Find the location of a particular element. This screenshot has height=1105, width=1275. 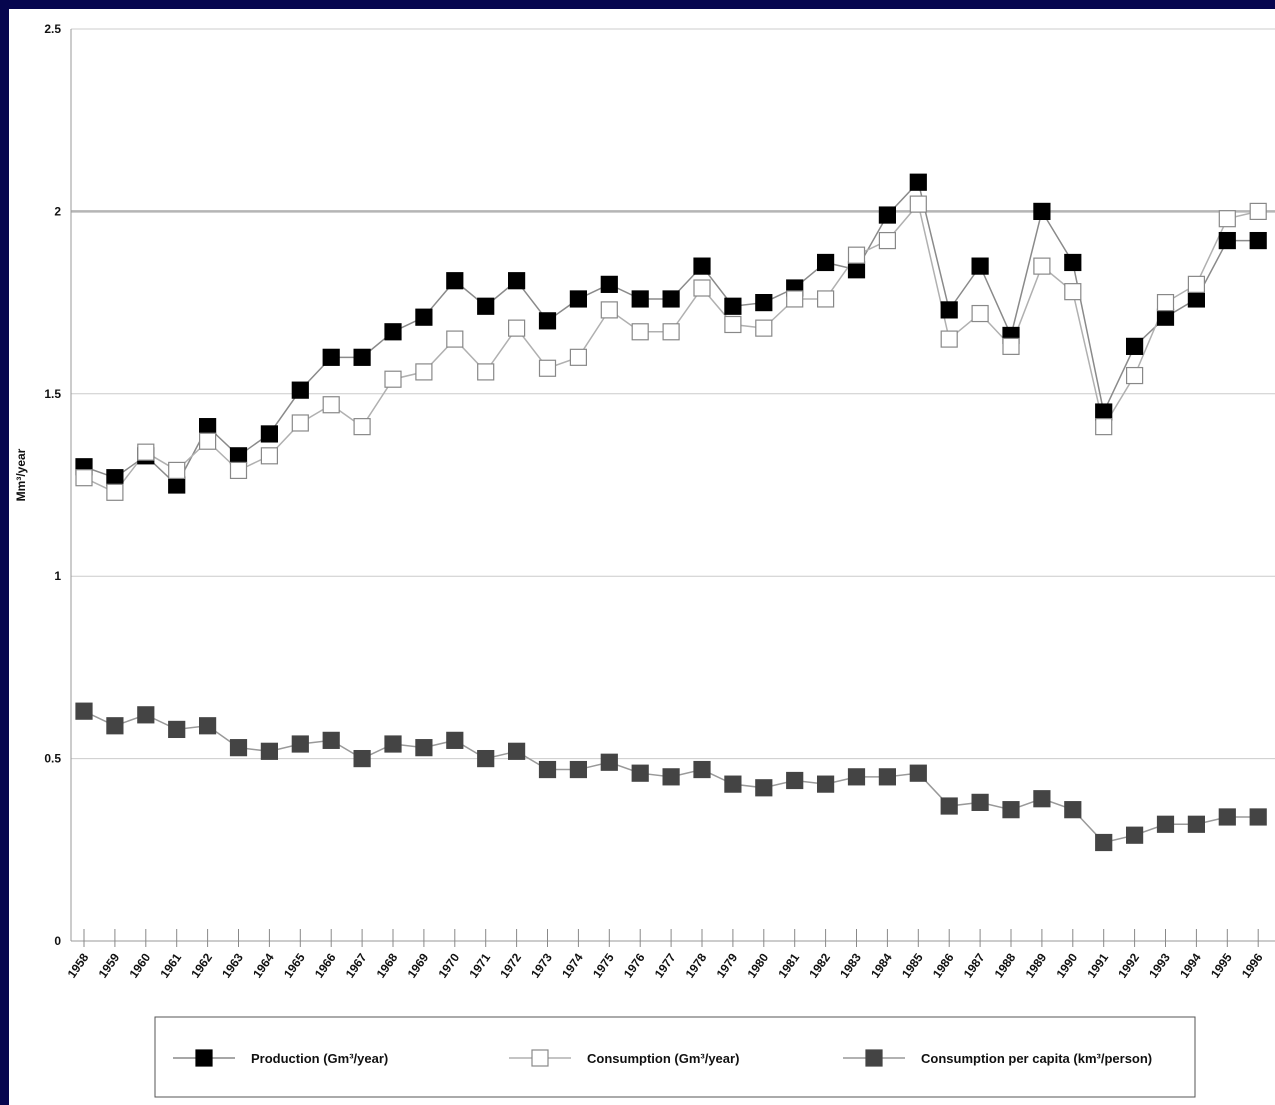

x-tick-label: 1983 is located at coordinates (850, 965).